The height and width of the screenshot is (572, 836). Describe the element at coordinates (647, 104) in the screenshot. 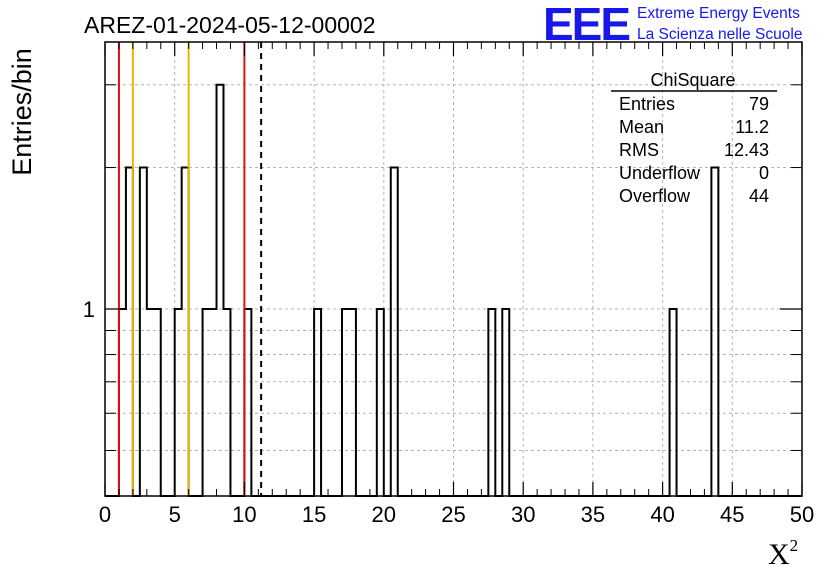

I see `stats-label: Entries` at that location.